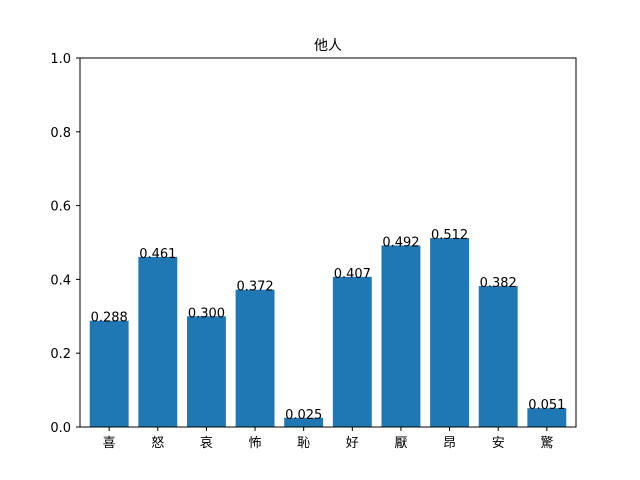  I want to click on x-tick-label-2: 哀, so click(206, 443).